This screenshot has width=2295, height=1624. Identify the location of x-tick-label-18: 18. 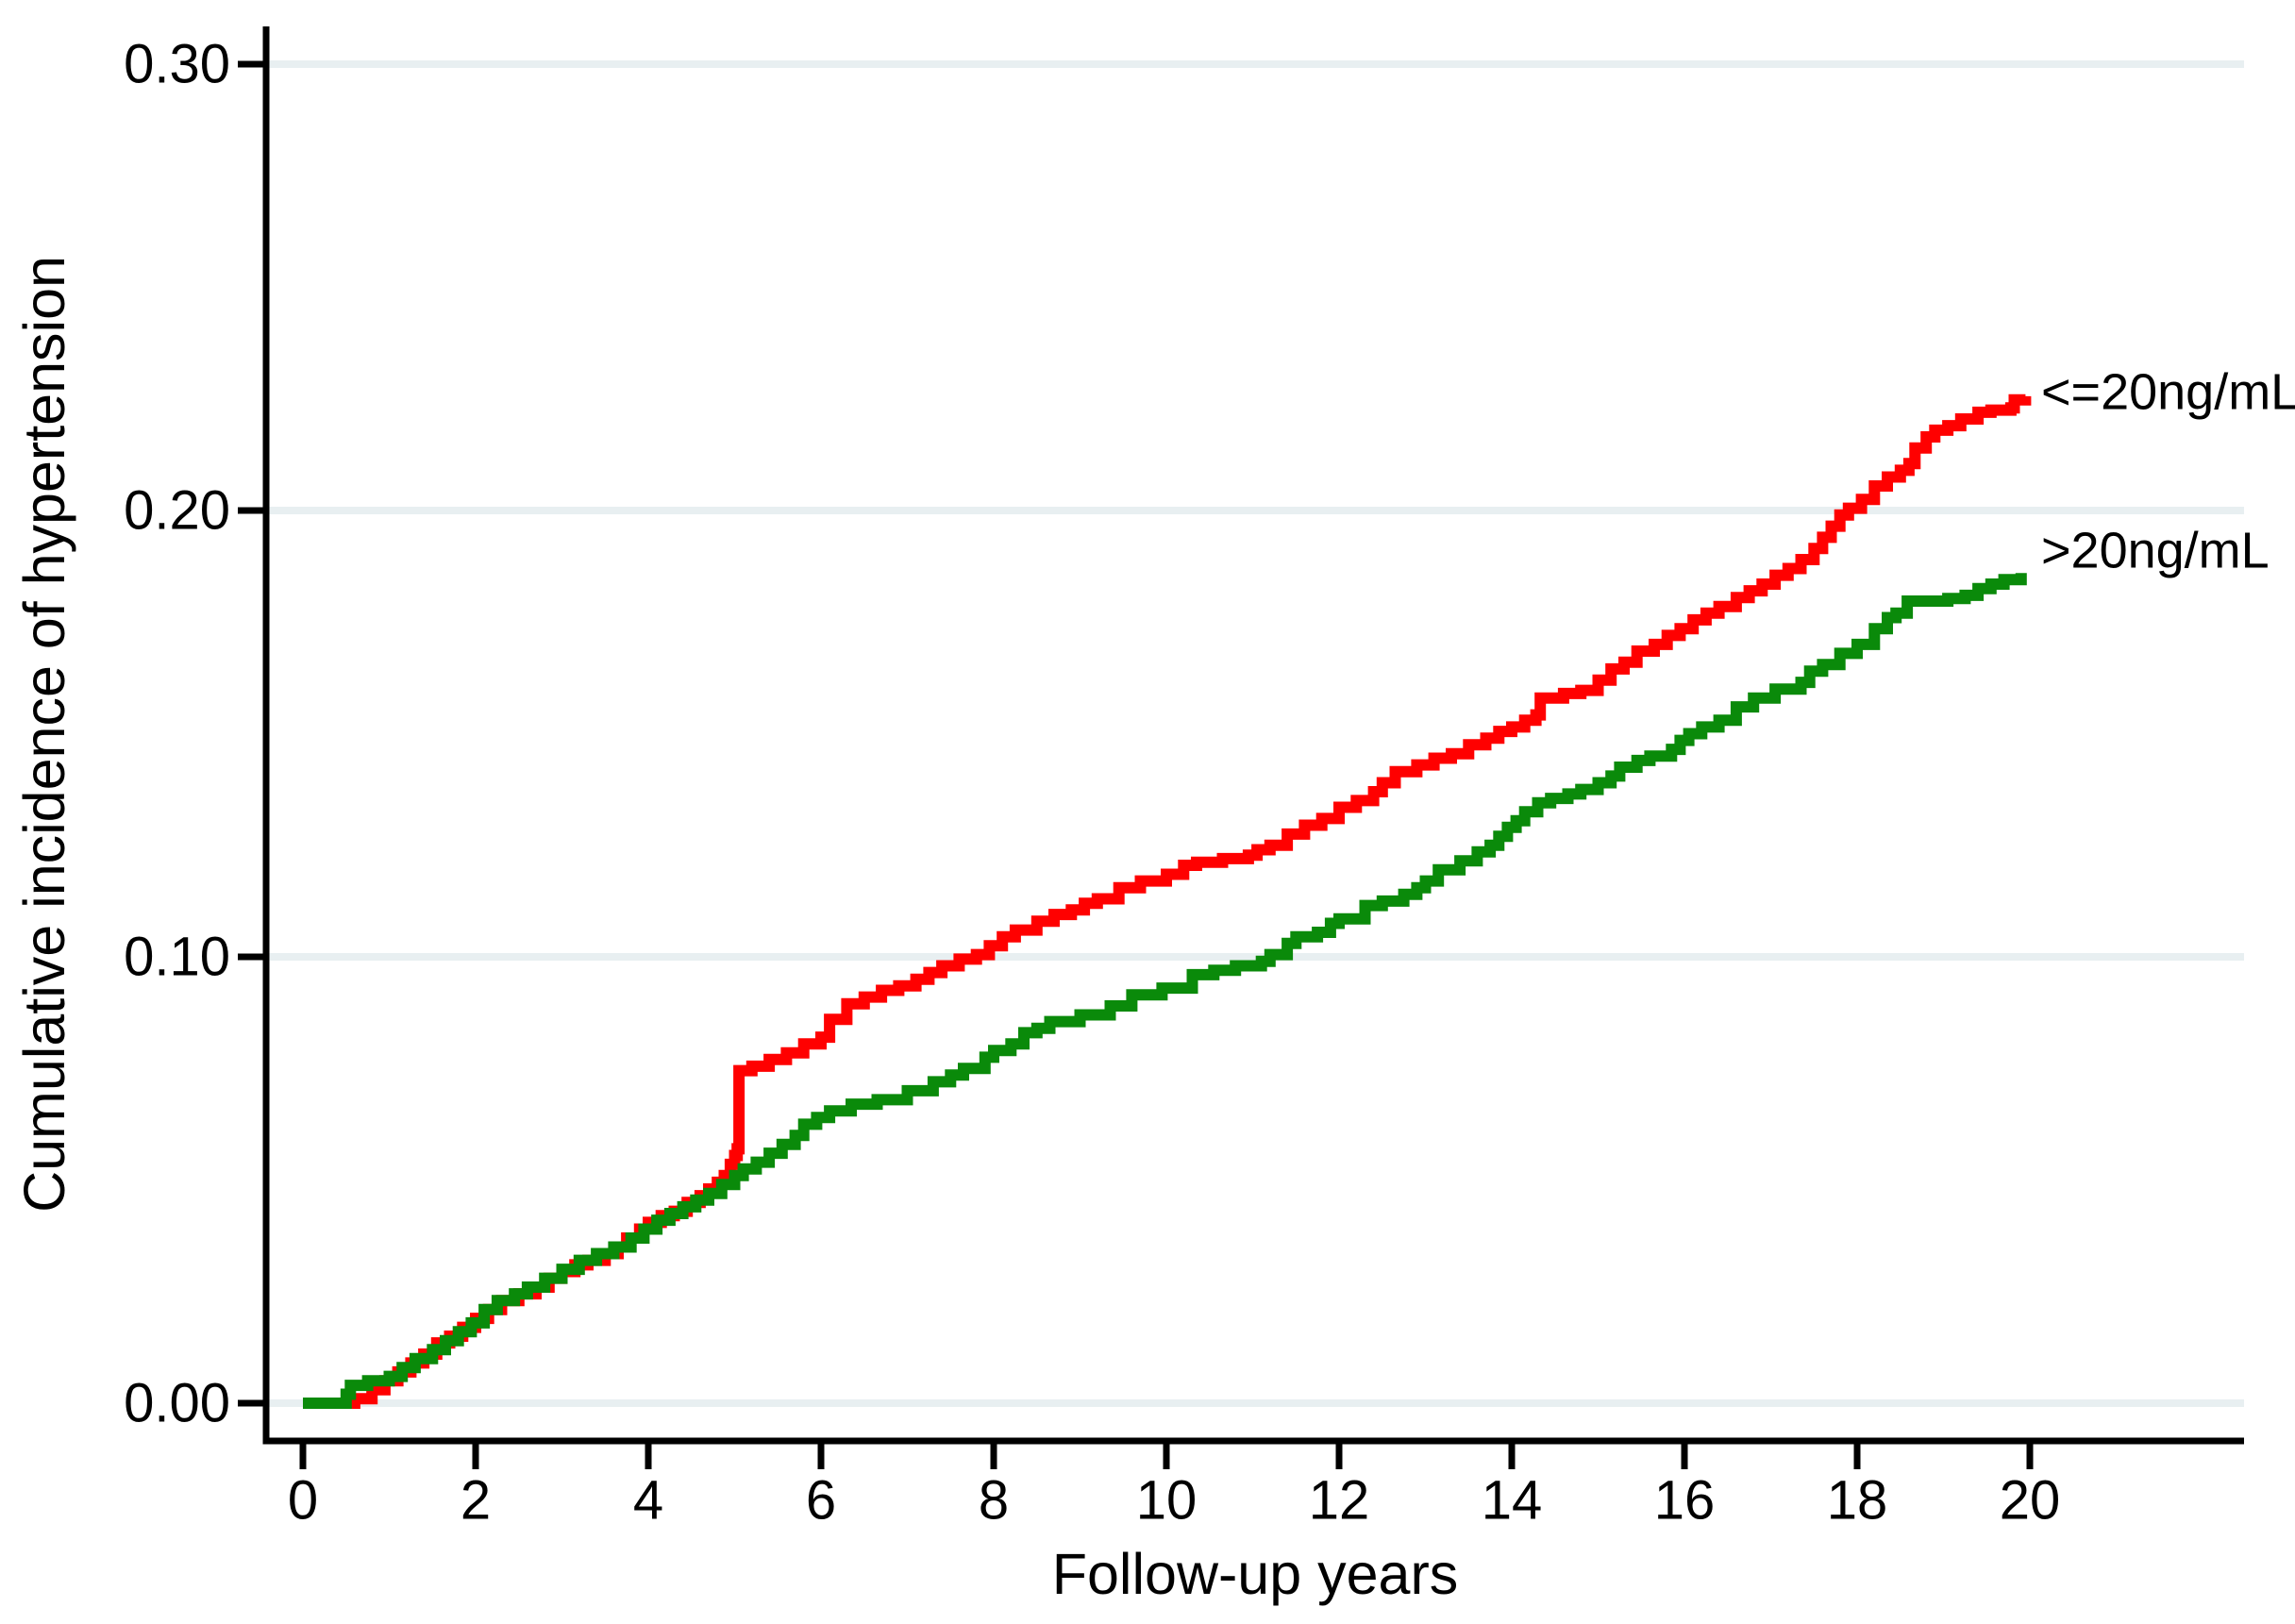
(1857, 1501).